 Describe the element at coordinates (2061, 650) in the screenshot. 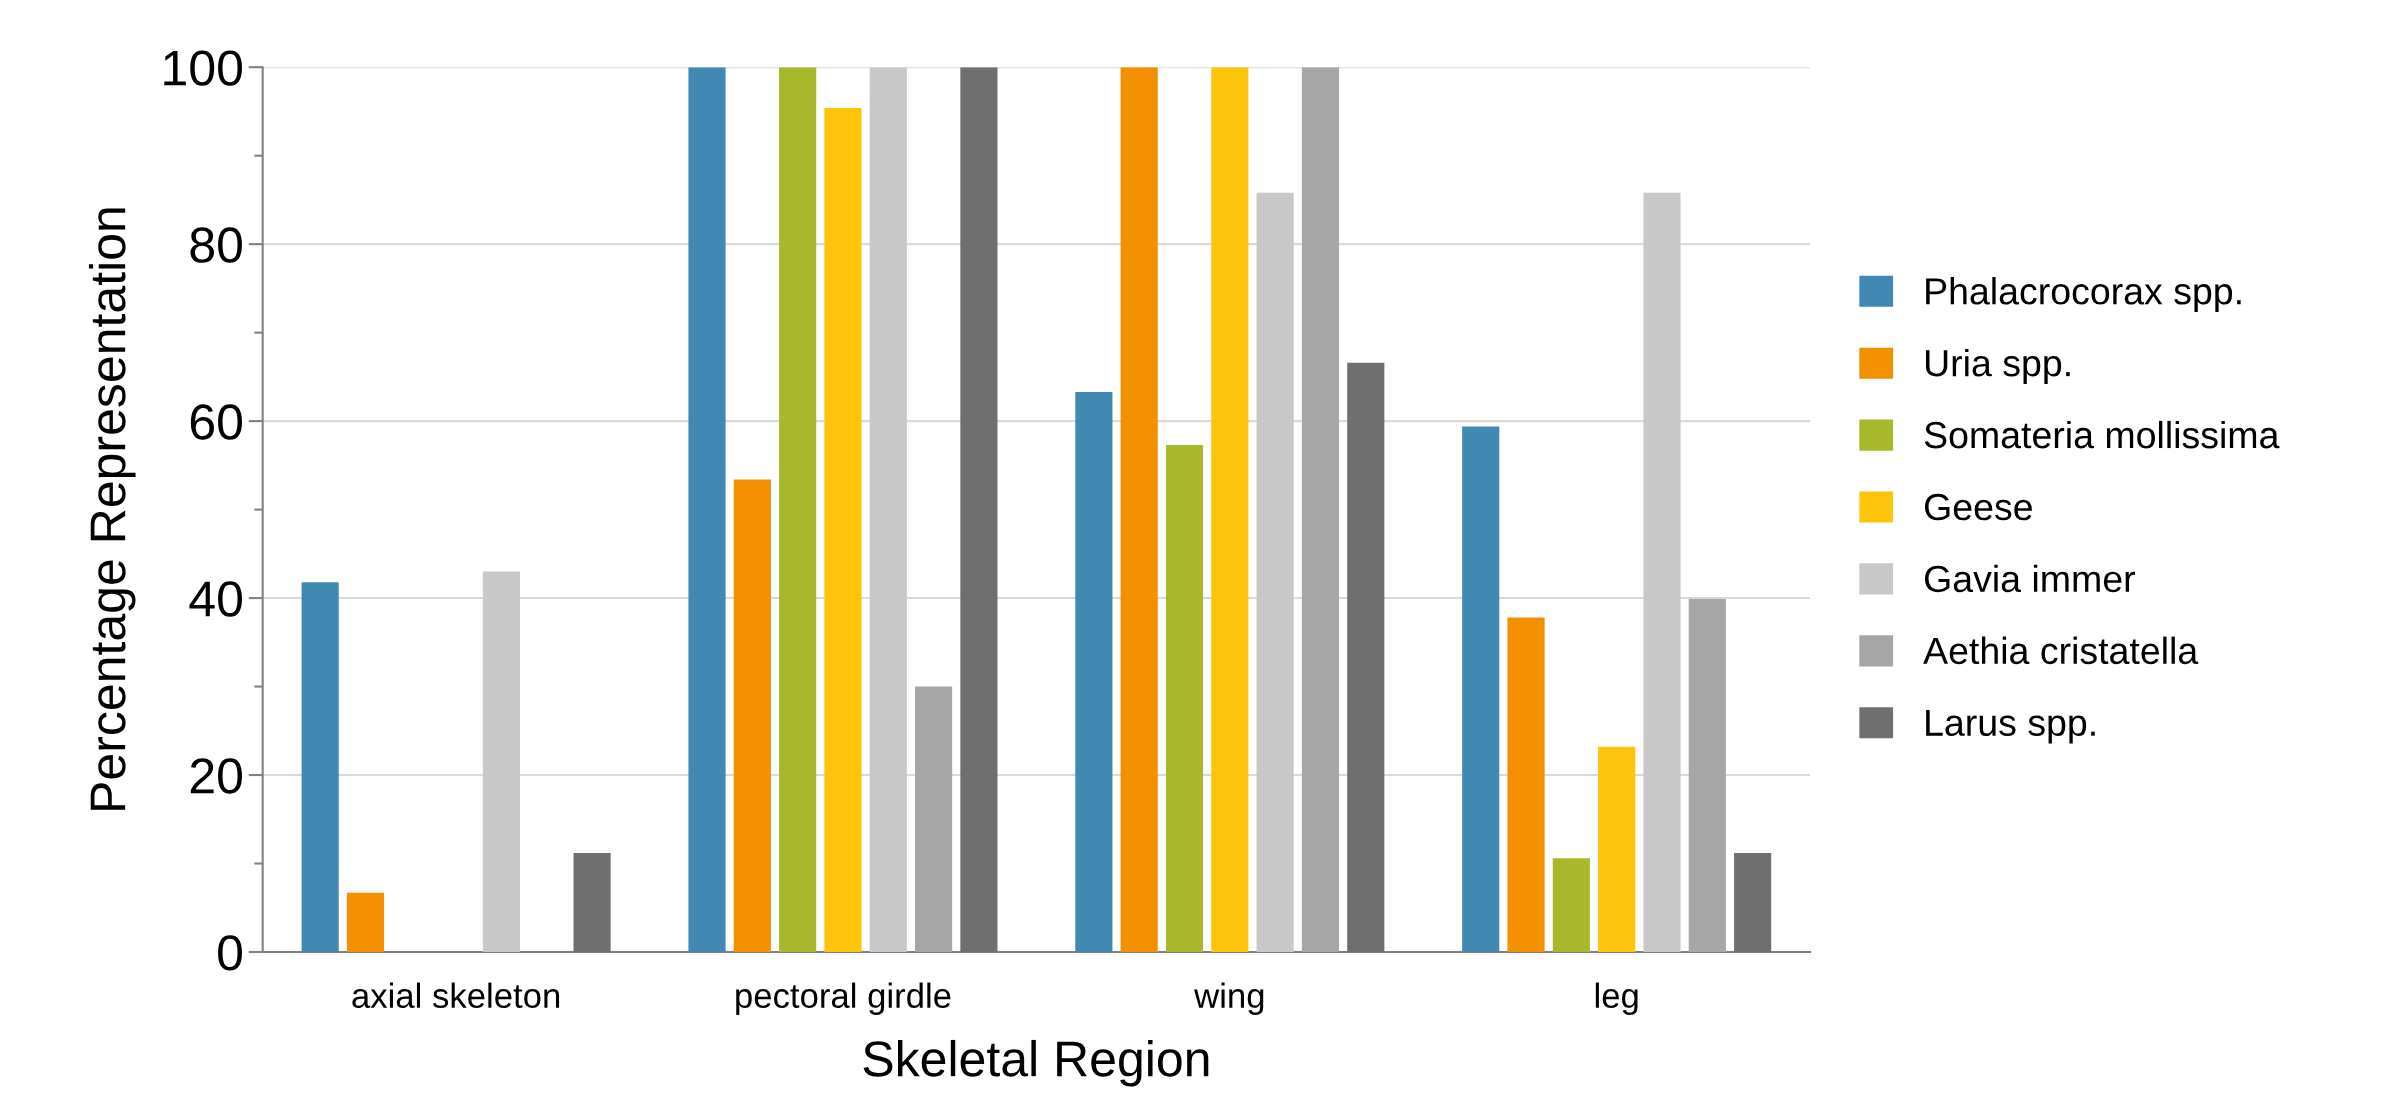

I see `legend-label: Aethia cristatella` at that location.